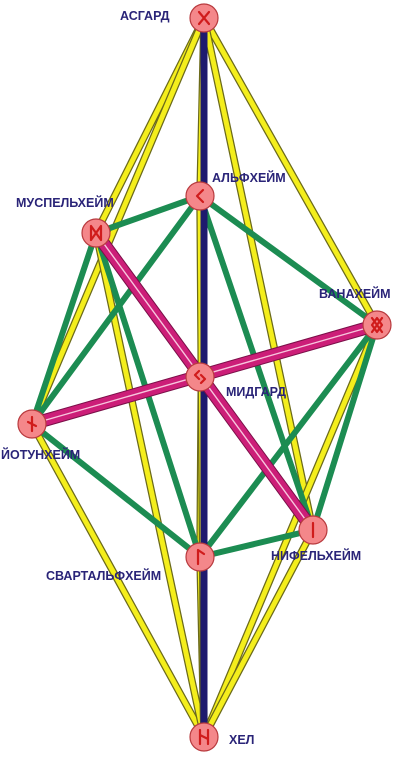 The width and height of the screenshot is (413, 760). I want to click on node-muspelheim, so click(96, 233).